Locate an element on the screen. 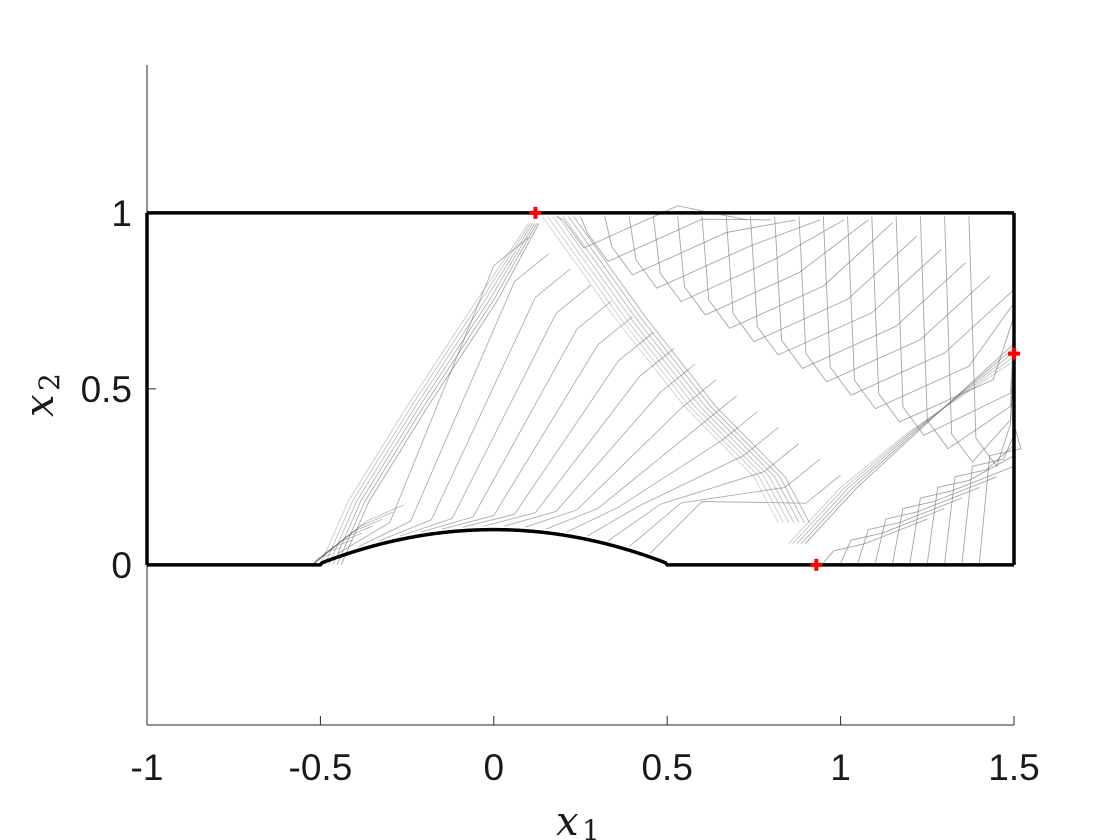 The image size is (1120, 840). x-tick-label: -0.5 is located at coordinates (321, 767).